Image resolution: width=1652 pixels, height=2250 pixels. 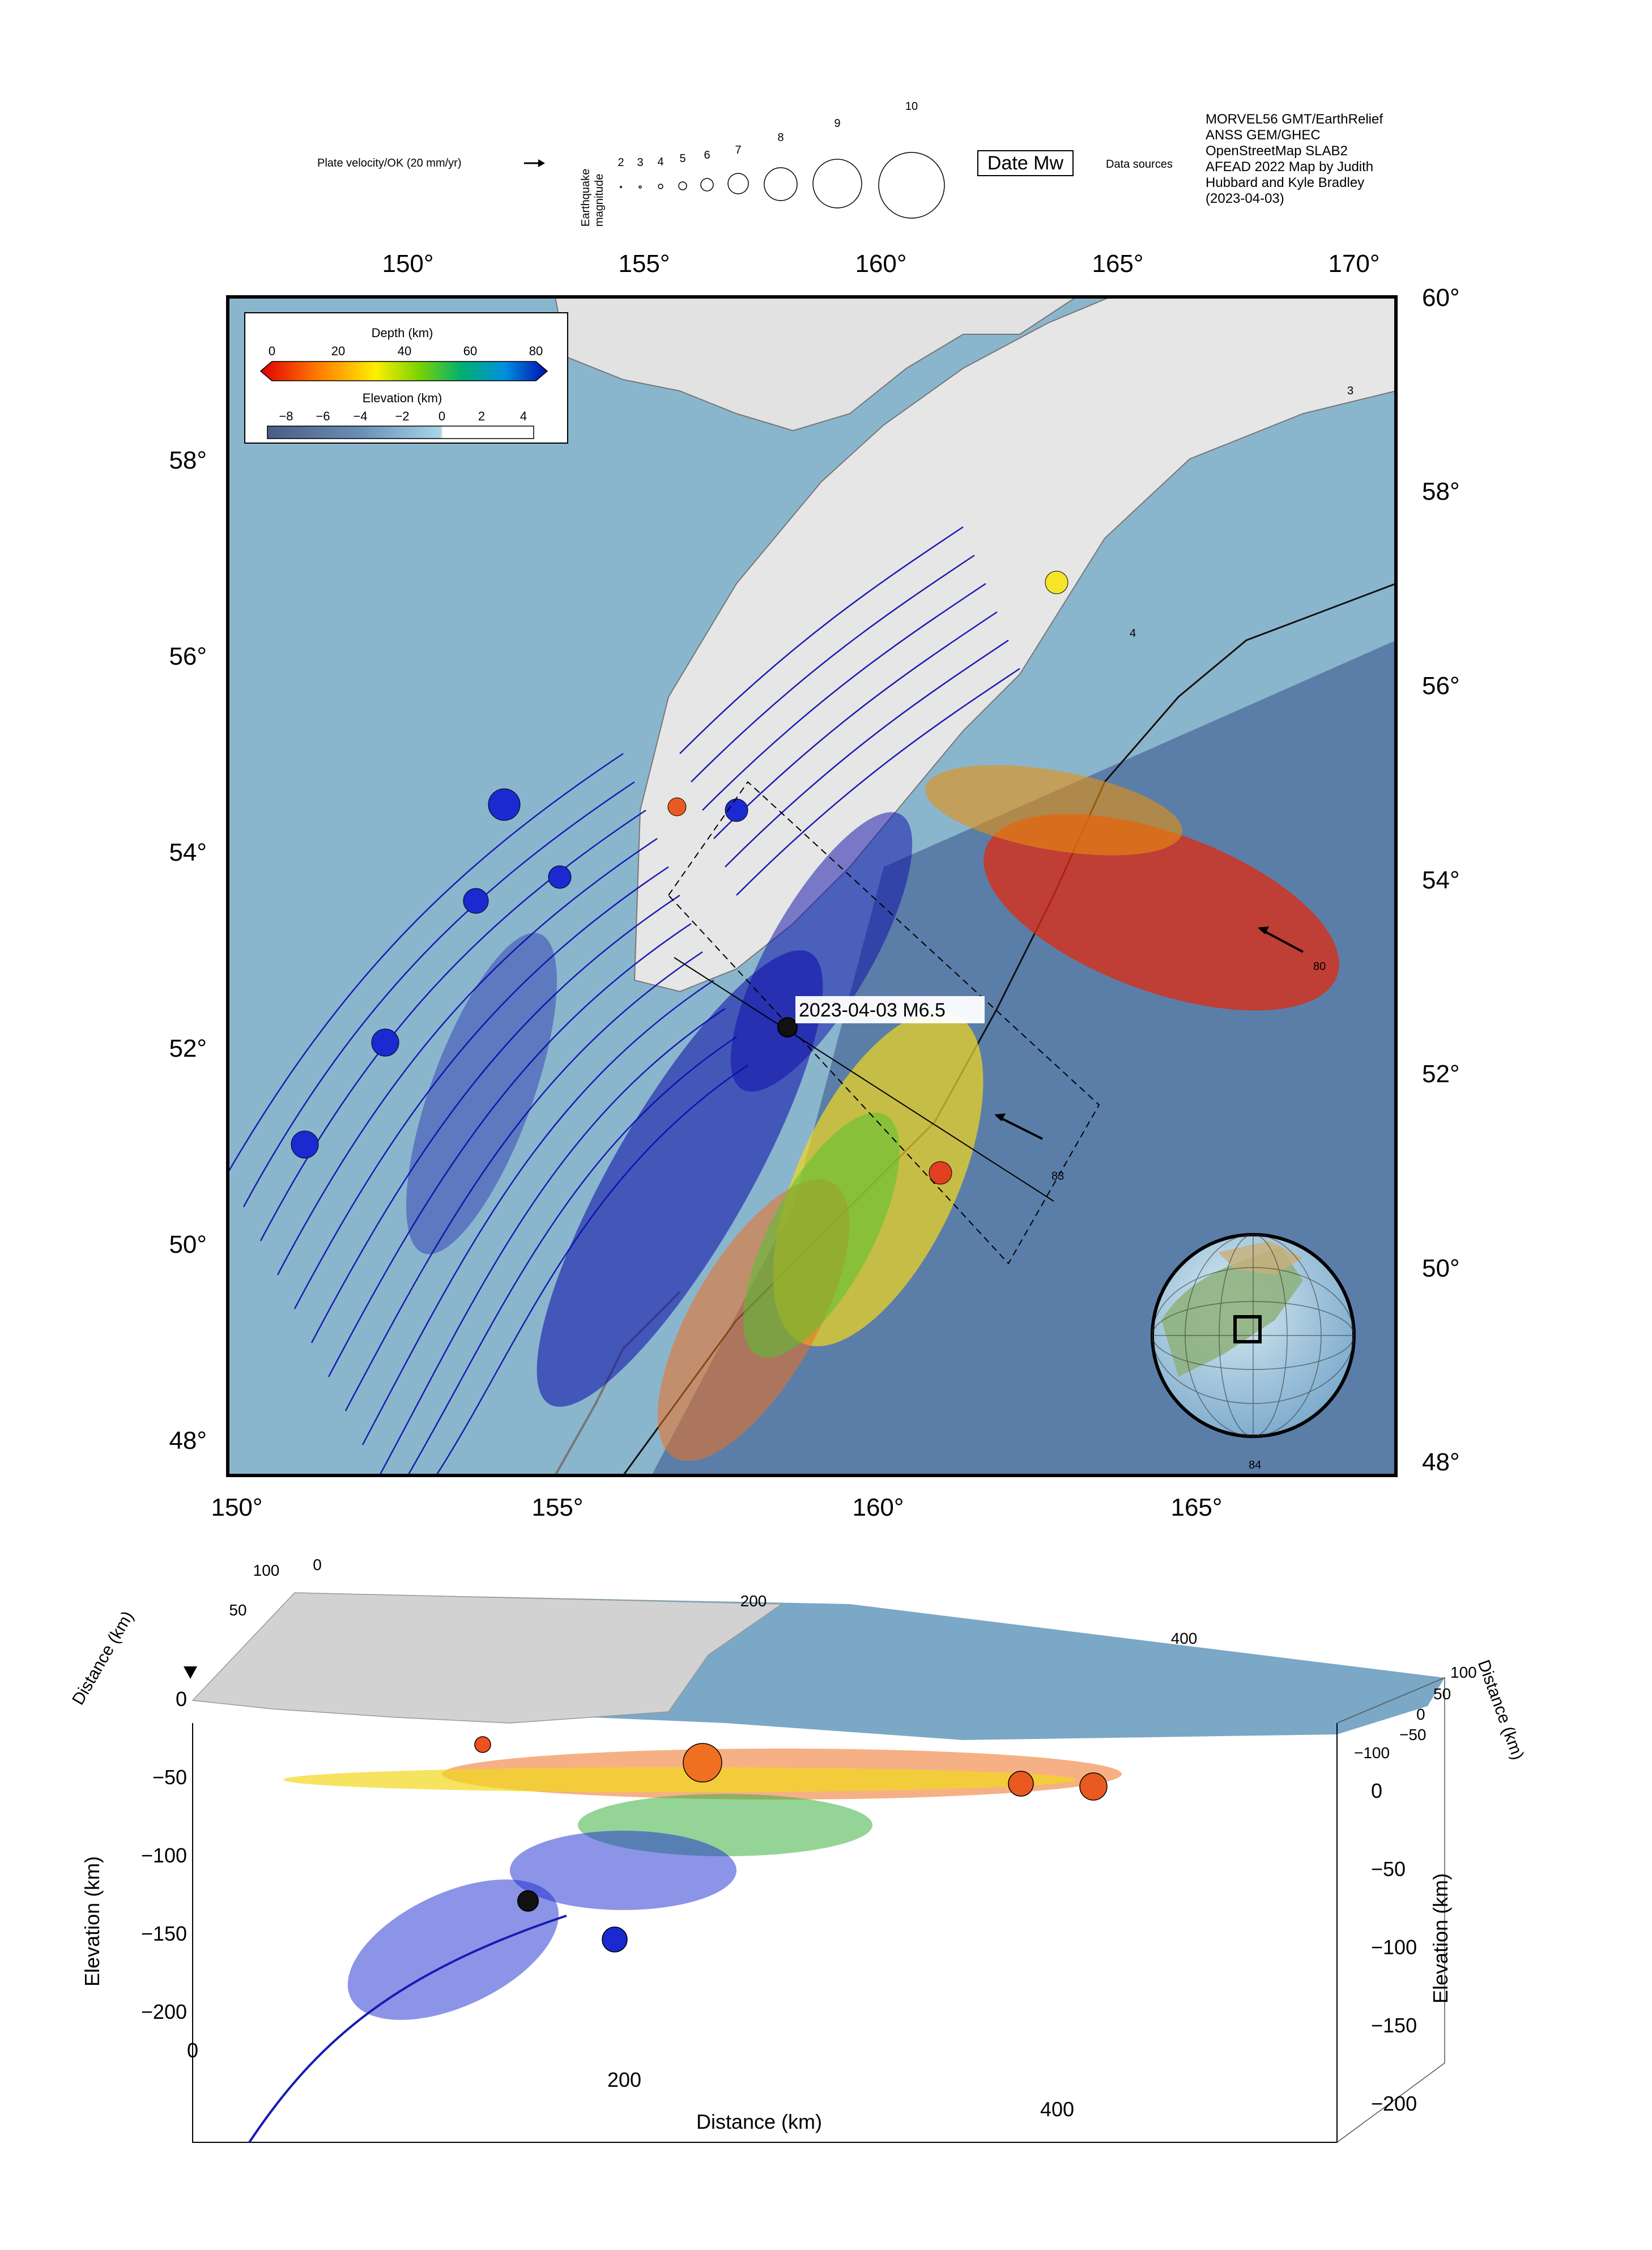 I want to click on distance-title: Distance (km), so click(x=759, y=2121).